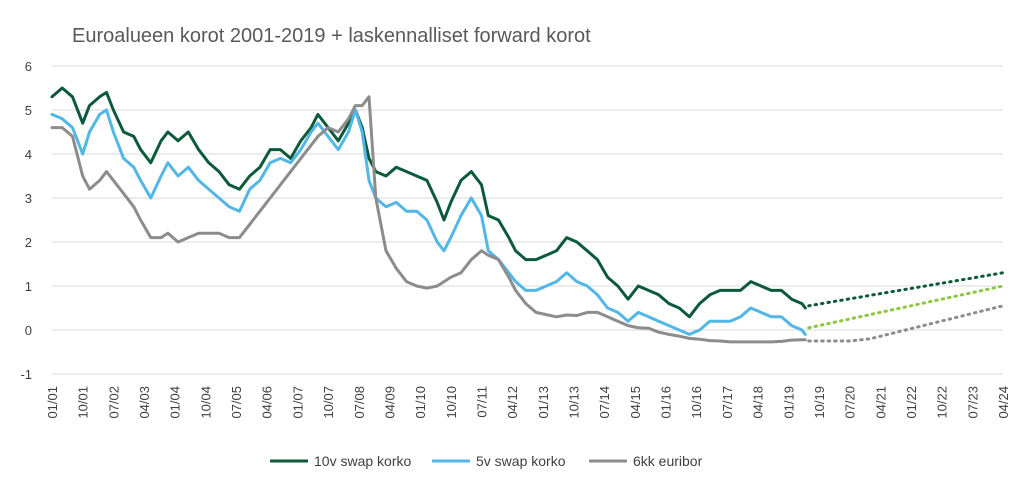 The height and width of the screenshot is (492, 1024). I want to click on y-tick-label: 4, so click(28, 154).